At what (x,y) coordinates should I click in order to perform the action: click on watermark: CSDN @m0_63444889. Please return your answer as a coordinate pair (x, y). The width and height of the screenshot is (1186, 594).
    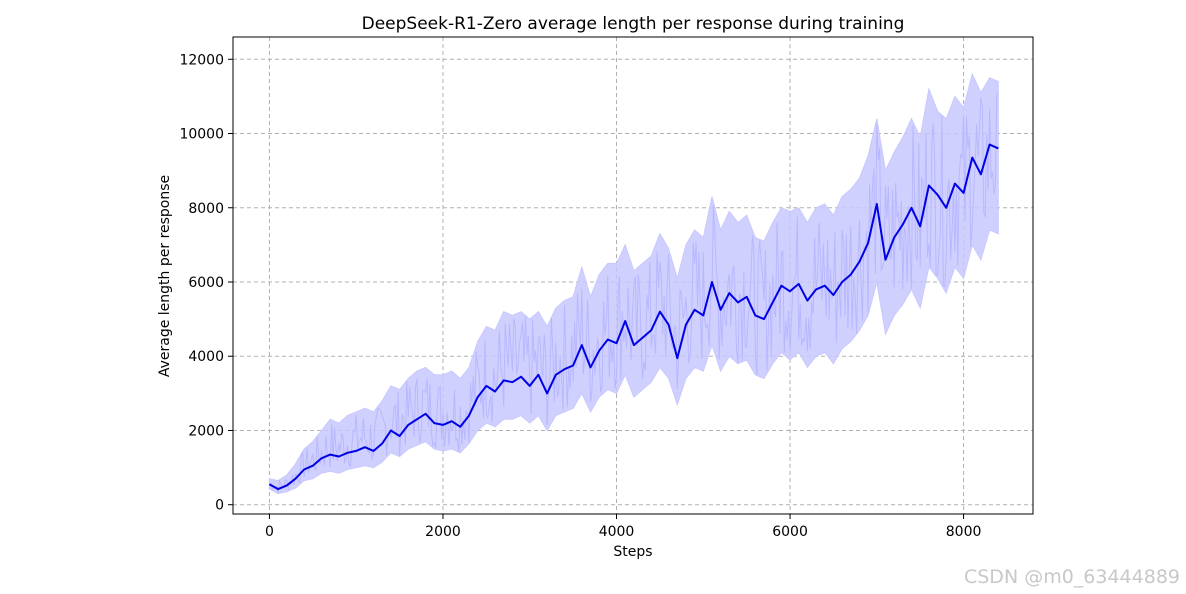
    Looking at the image, I should click on (1071, 577).